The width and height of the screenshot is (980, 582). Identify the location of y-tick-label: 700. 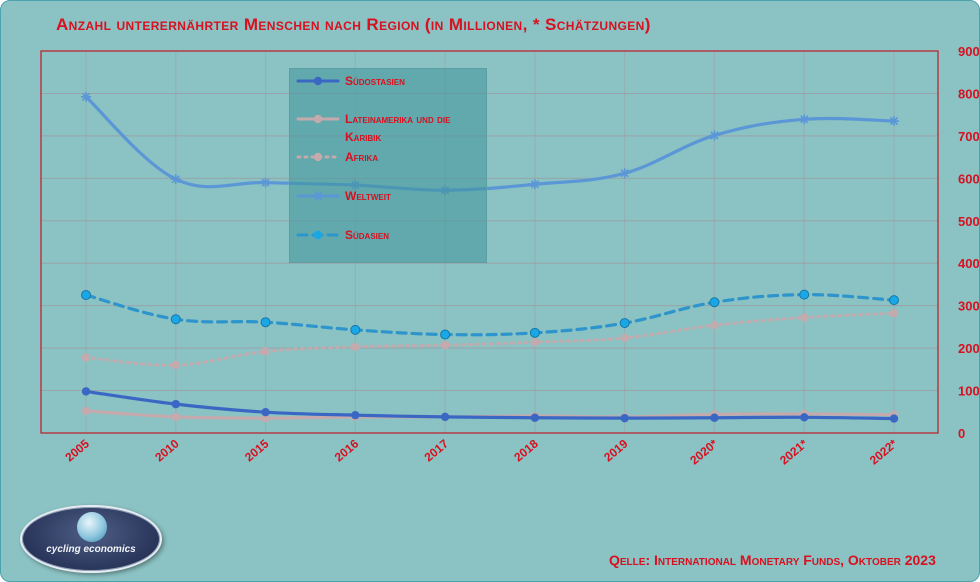
(969, 136).